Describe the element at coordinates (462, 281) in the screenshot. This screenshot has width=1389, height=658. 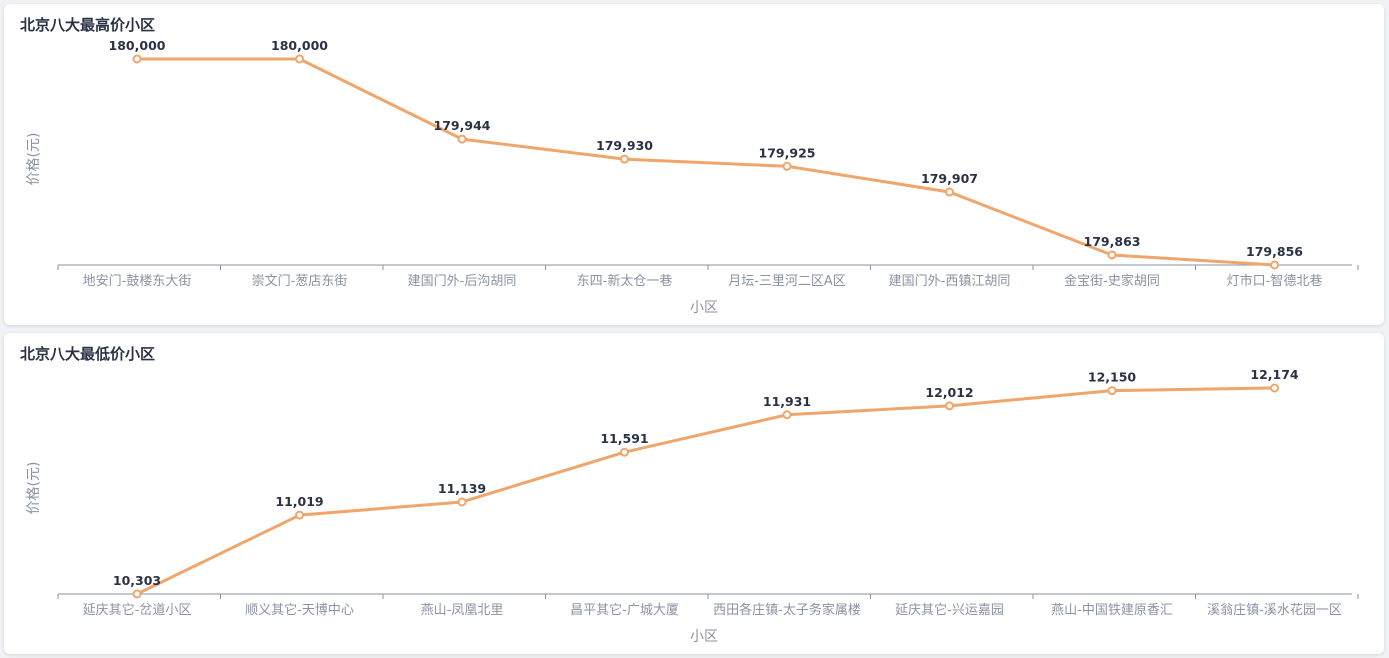
I see `x-tick-label: 建国门外-后沟胡同` at that location.